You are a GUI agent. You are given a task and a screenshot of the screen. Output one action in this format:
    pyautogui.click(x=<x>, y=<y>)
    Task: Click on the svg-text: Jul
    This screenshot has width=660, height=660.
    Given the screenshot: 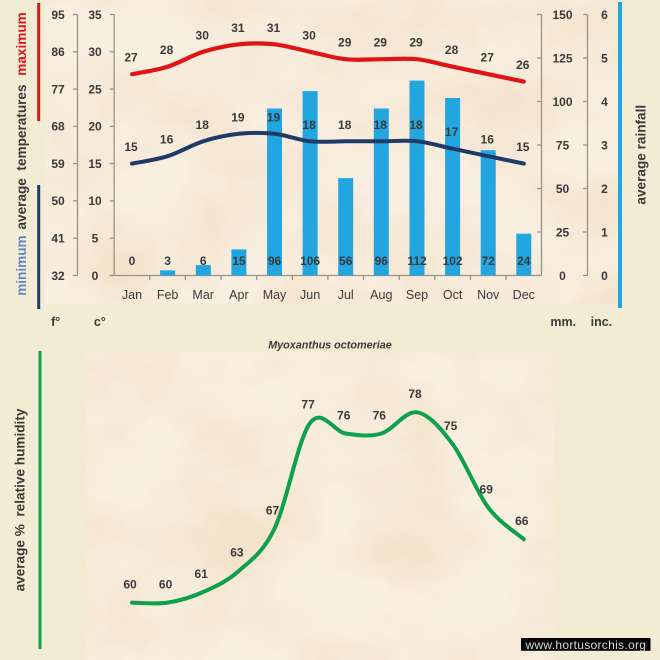 What is the action you would take?
    pyautogui.click(x=346, y=295)
    